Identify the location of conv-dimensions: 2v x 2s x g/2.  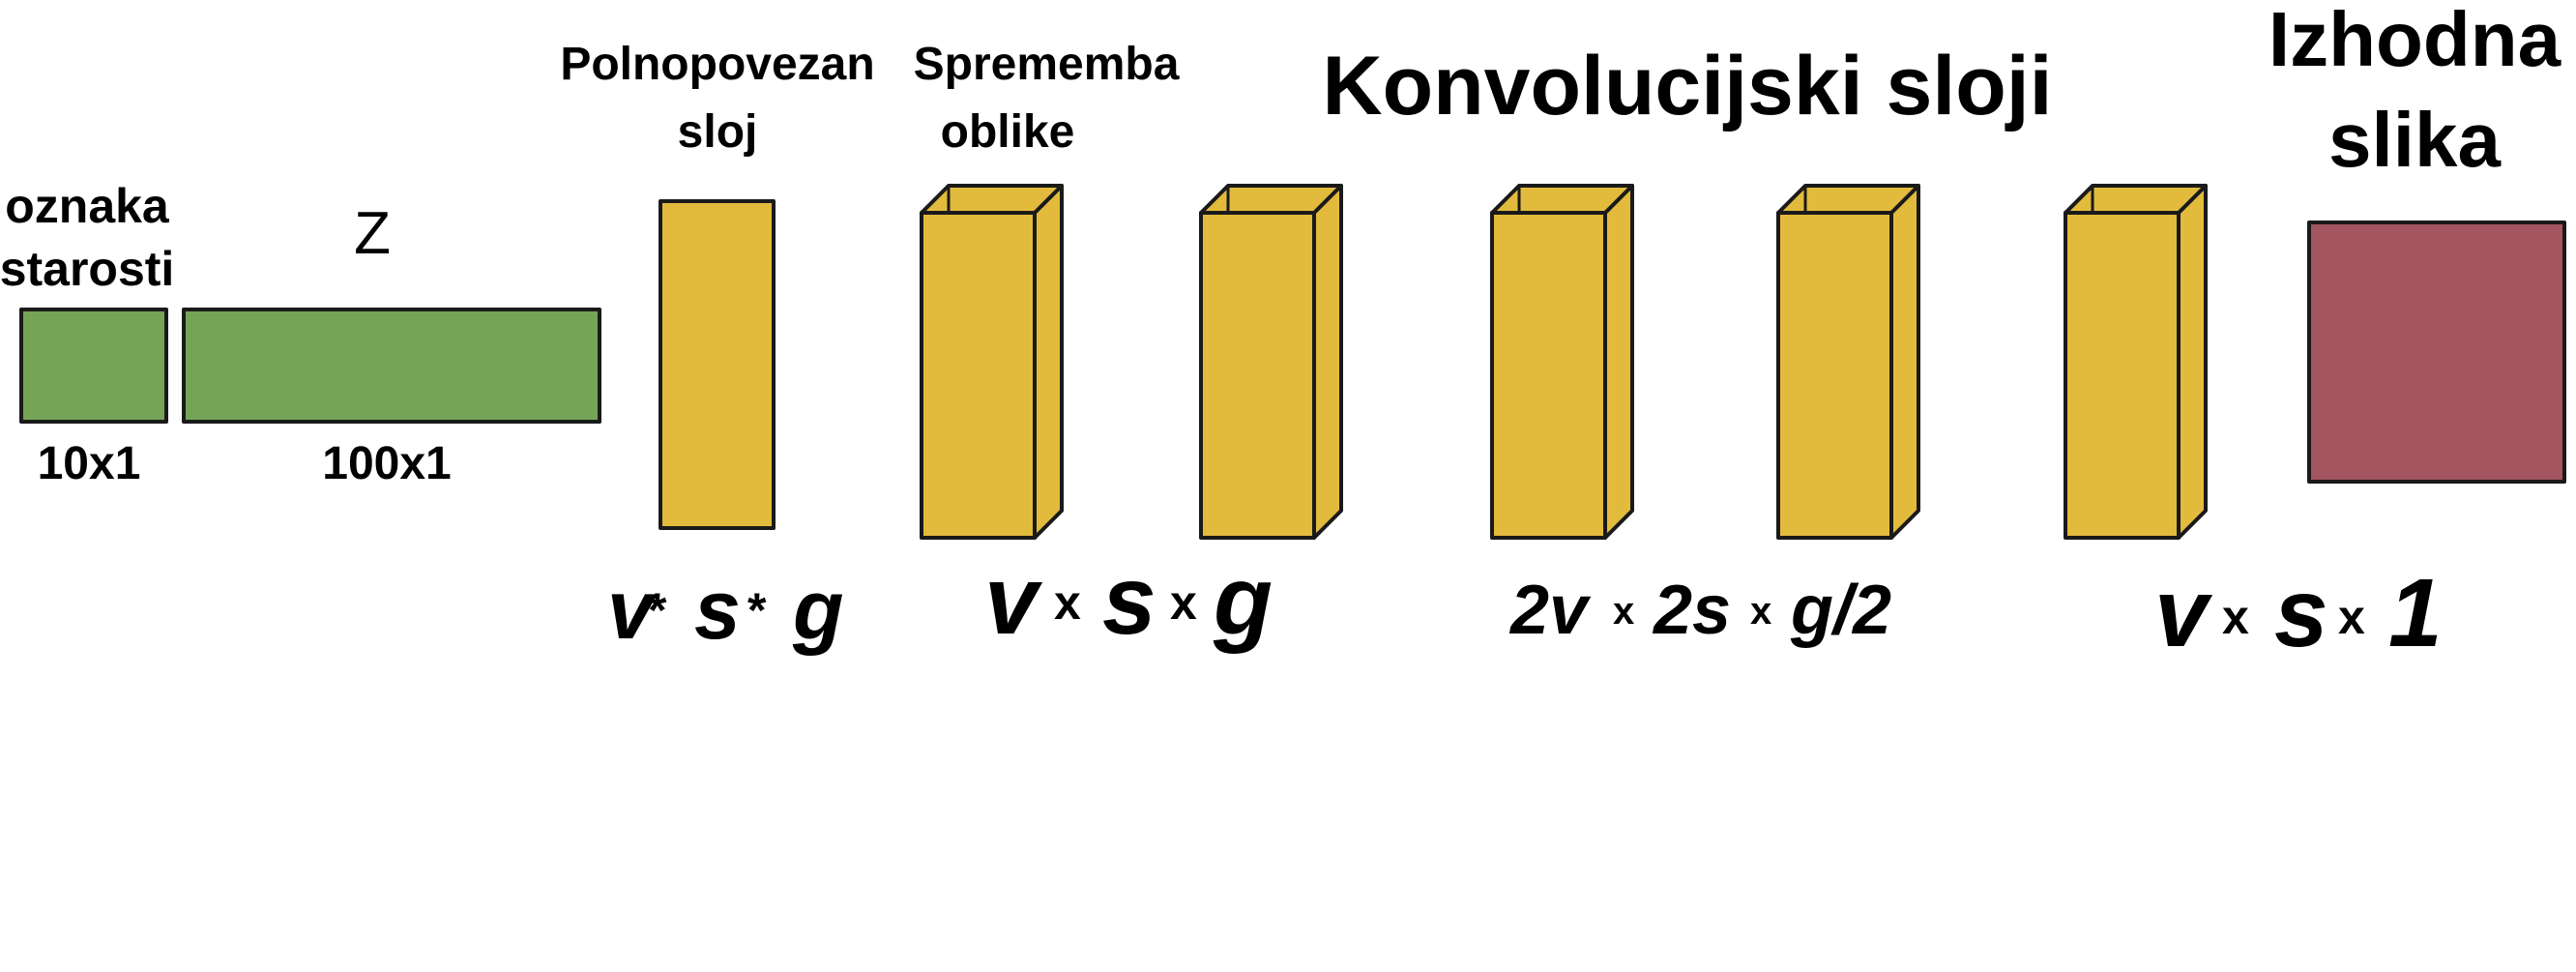
(1699, 610).